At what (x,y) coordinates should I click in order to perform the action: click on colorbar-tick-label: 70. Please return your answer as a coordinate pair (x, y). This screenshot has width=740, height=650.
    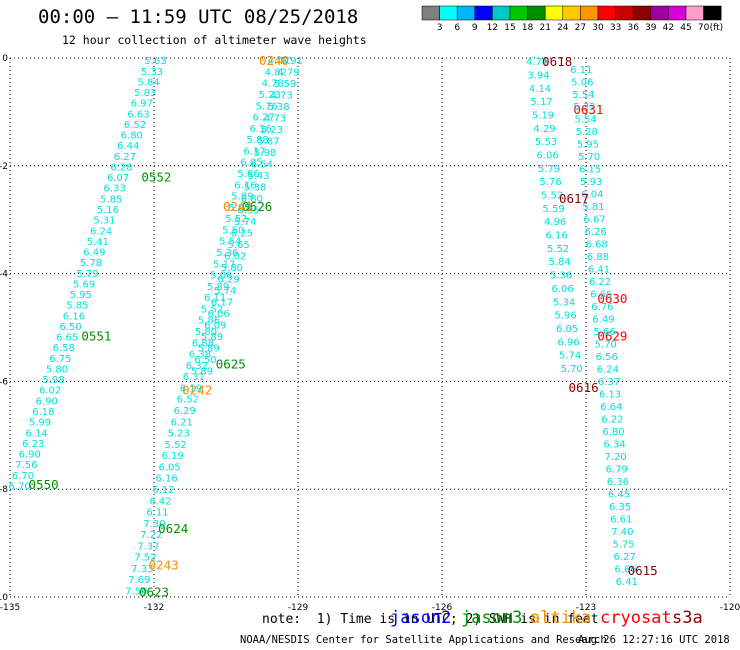
    Looking at the image, I should click on (704, 28).